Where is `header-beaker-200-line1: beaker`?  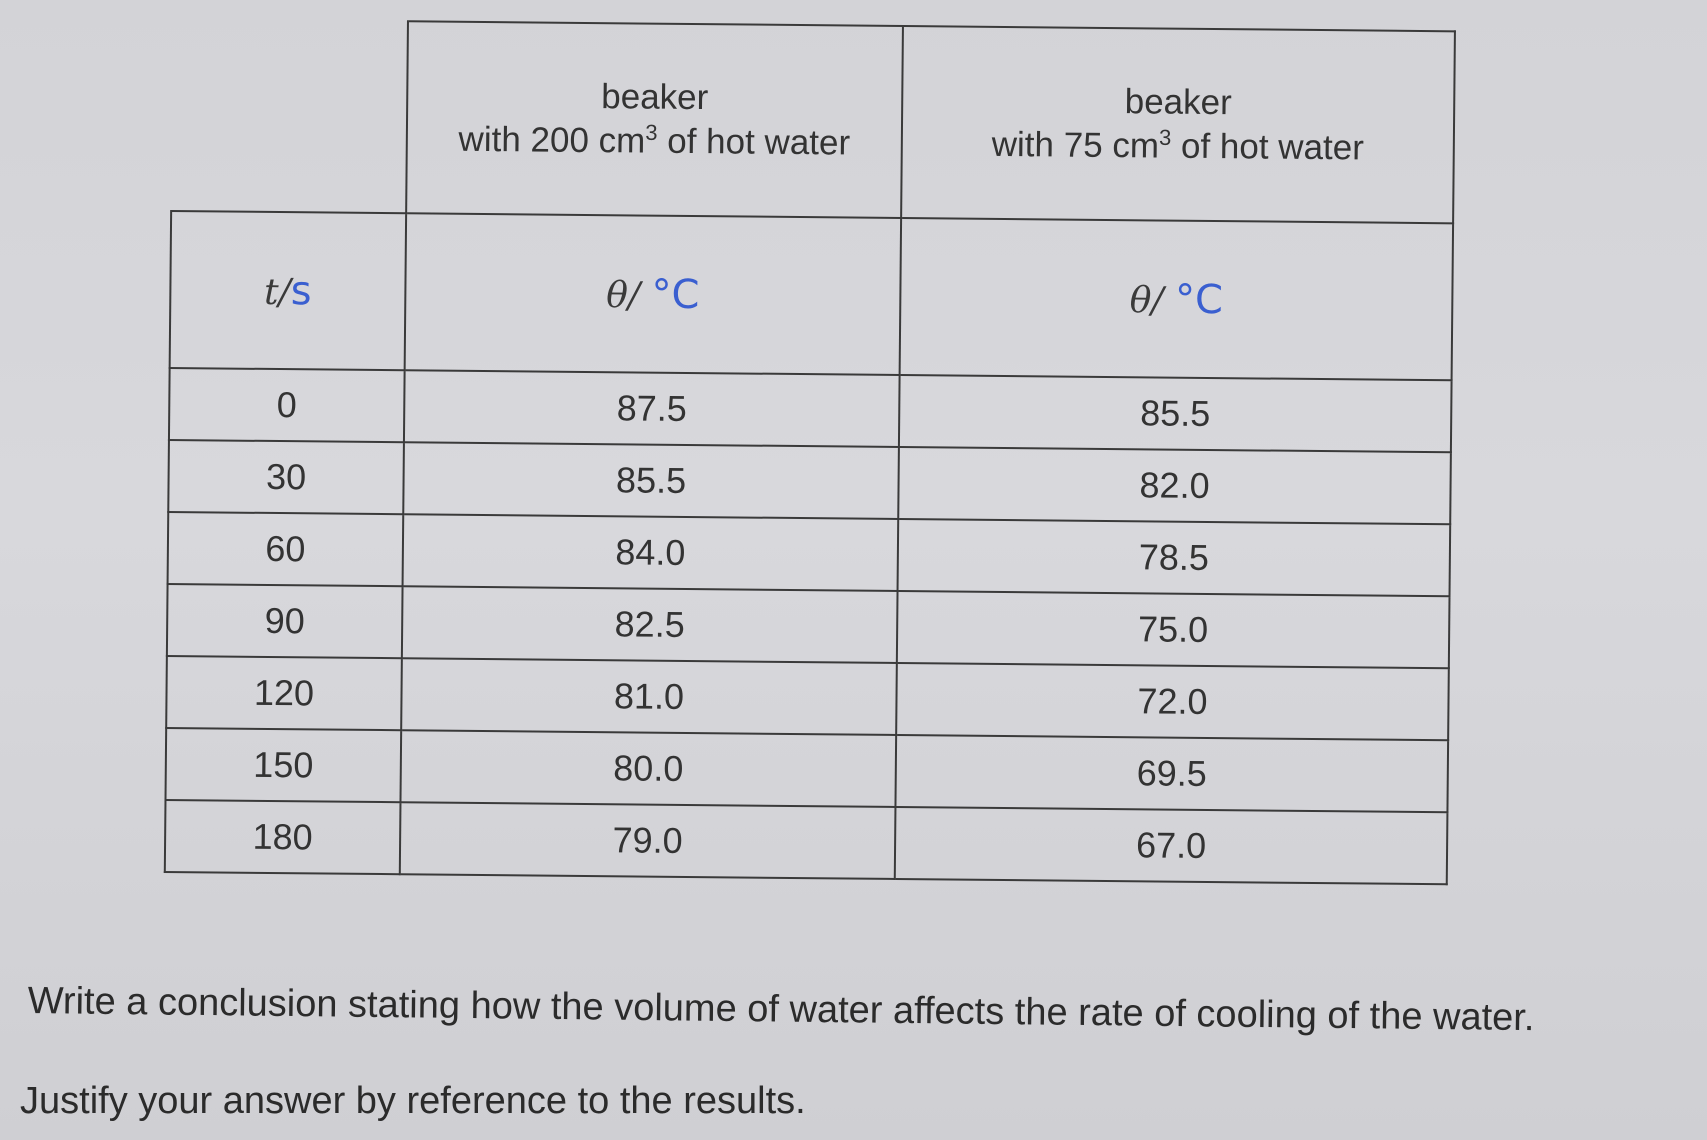 header-beaker-200-line1: beaker is located at coordinates (655, 97).